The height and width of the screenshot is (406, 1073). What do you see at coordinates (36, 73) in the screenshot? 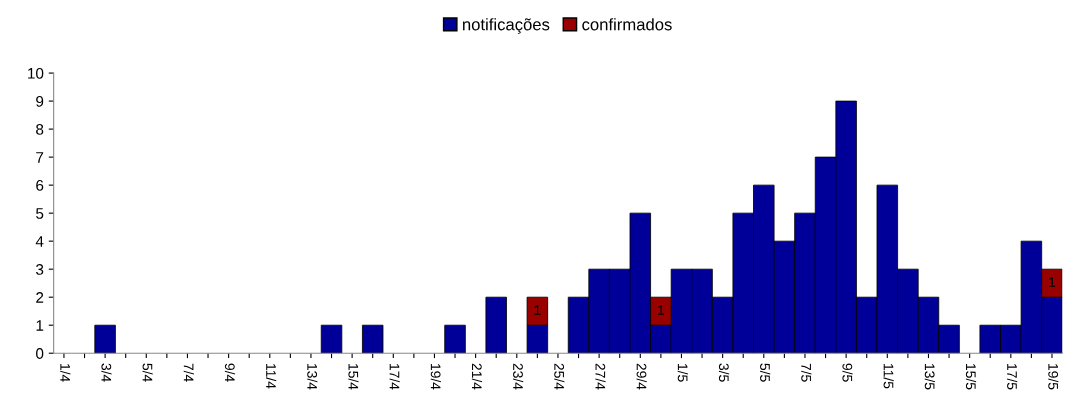
I see `y-tick-label: 10` at bounding box center [36, 73].